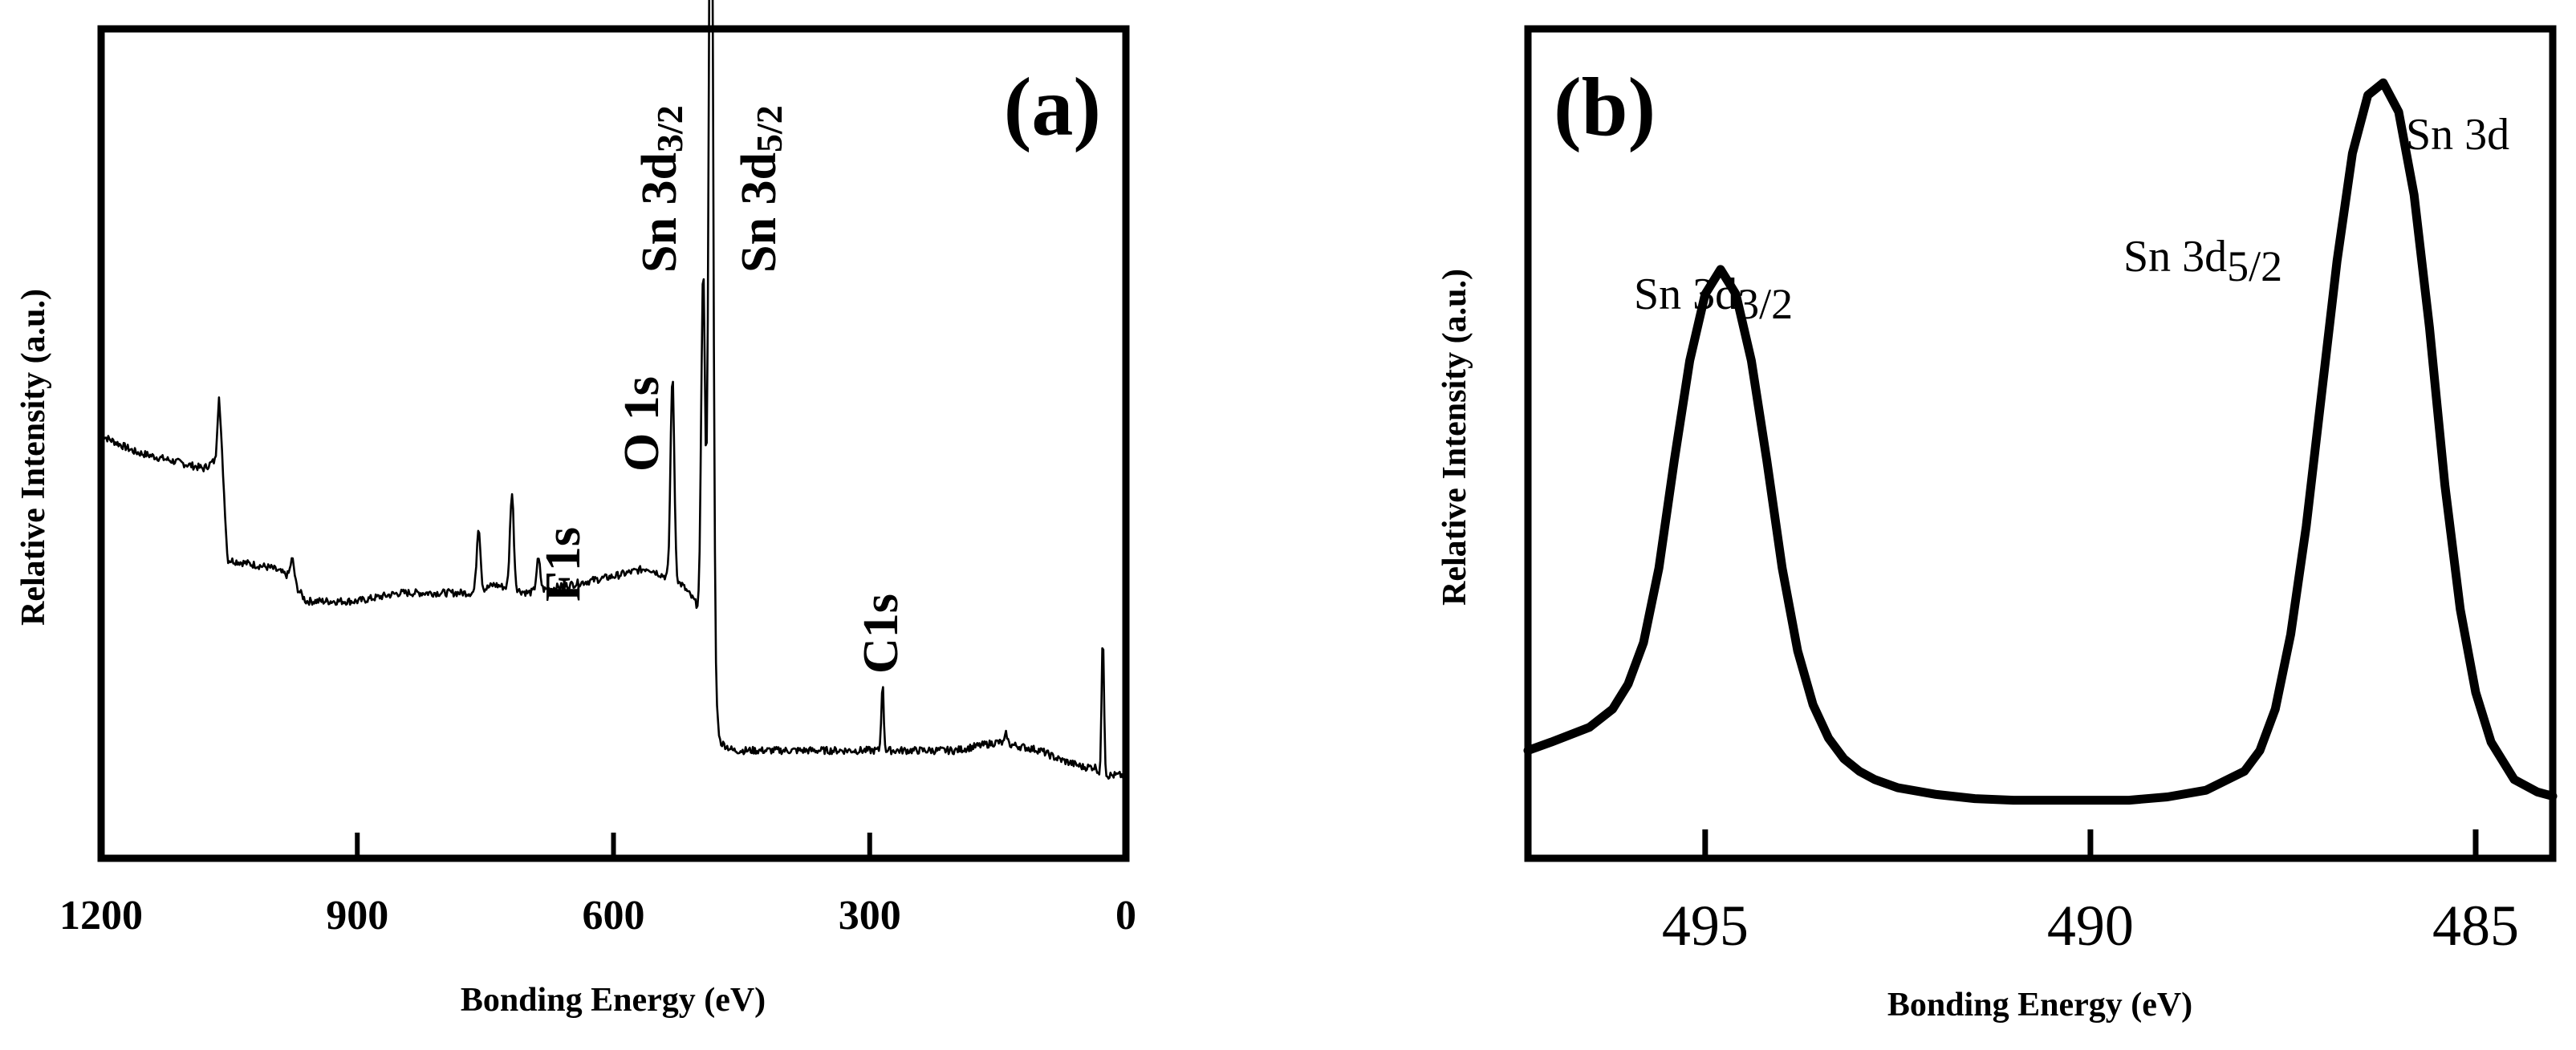 This screenshot has height=1050, width=2576. I want to click on panel-b-peak-label-sn3d52: Sn 3d5/2, so click(2202, 261).